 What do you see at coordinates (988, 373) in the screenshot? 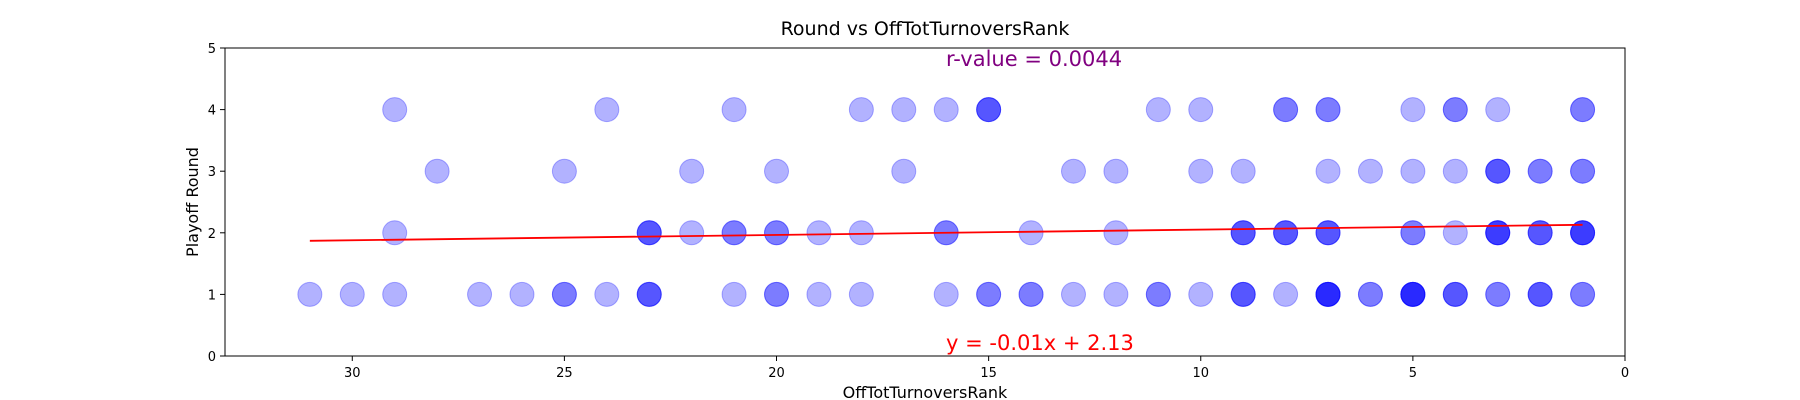
I see `x-tick-label: 15` at bounding box center [988, 373].